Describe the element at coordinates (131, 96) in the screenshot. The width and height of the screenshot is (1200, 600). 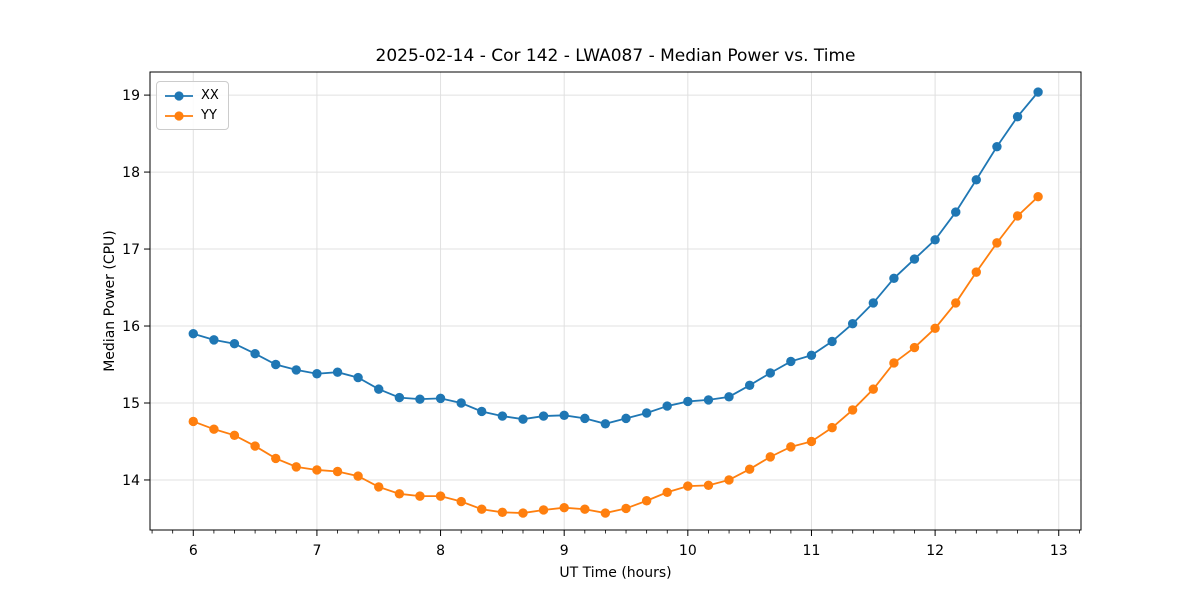
I see `y-tick-label: 19` at that location.